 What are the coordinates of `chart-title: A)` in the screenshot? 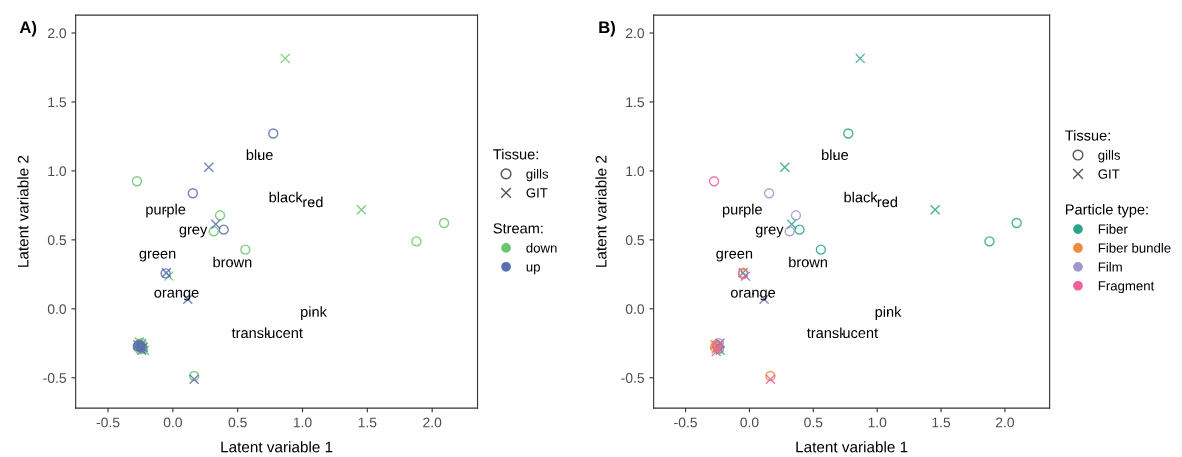 It's located at (28, 28).